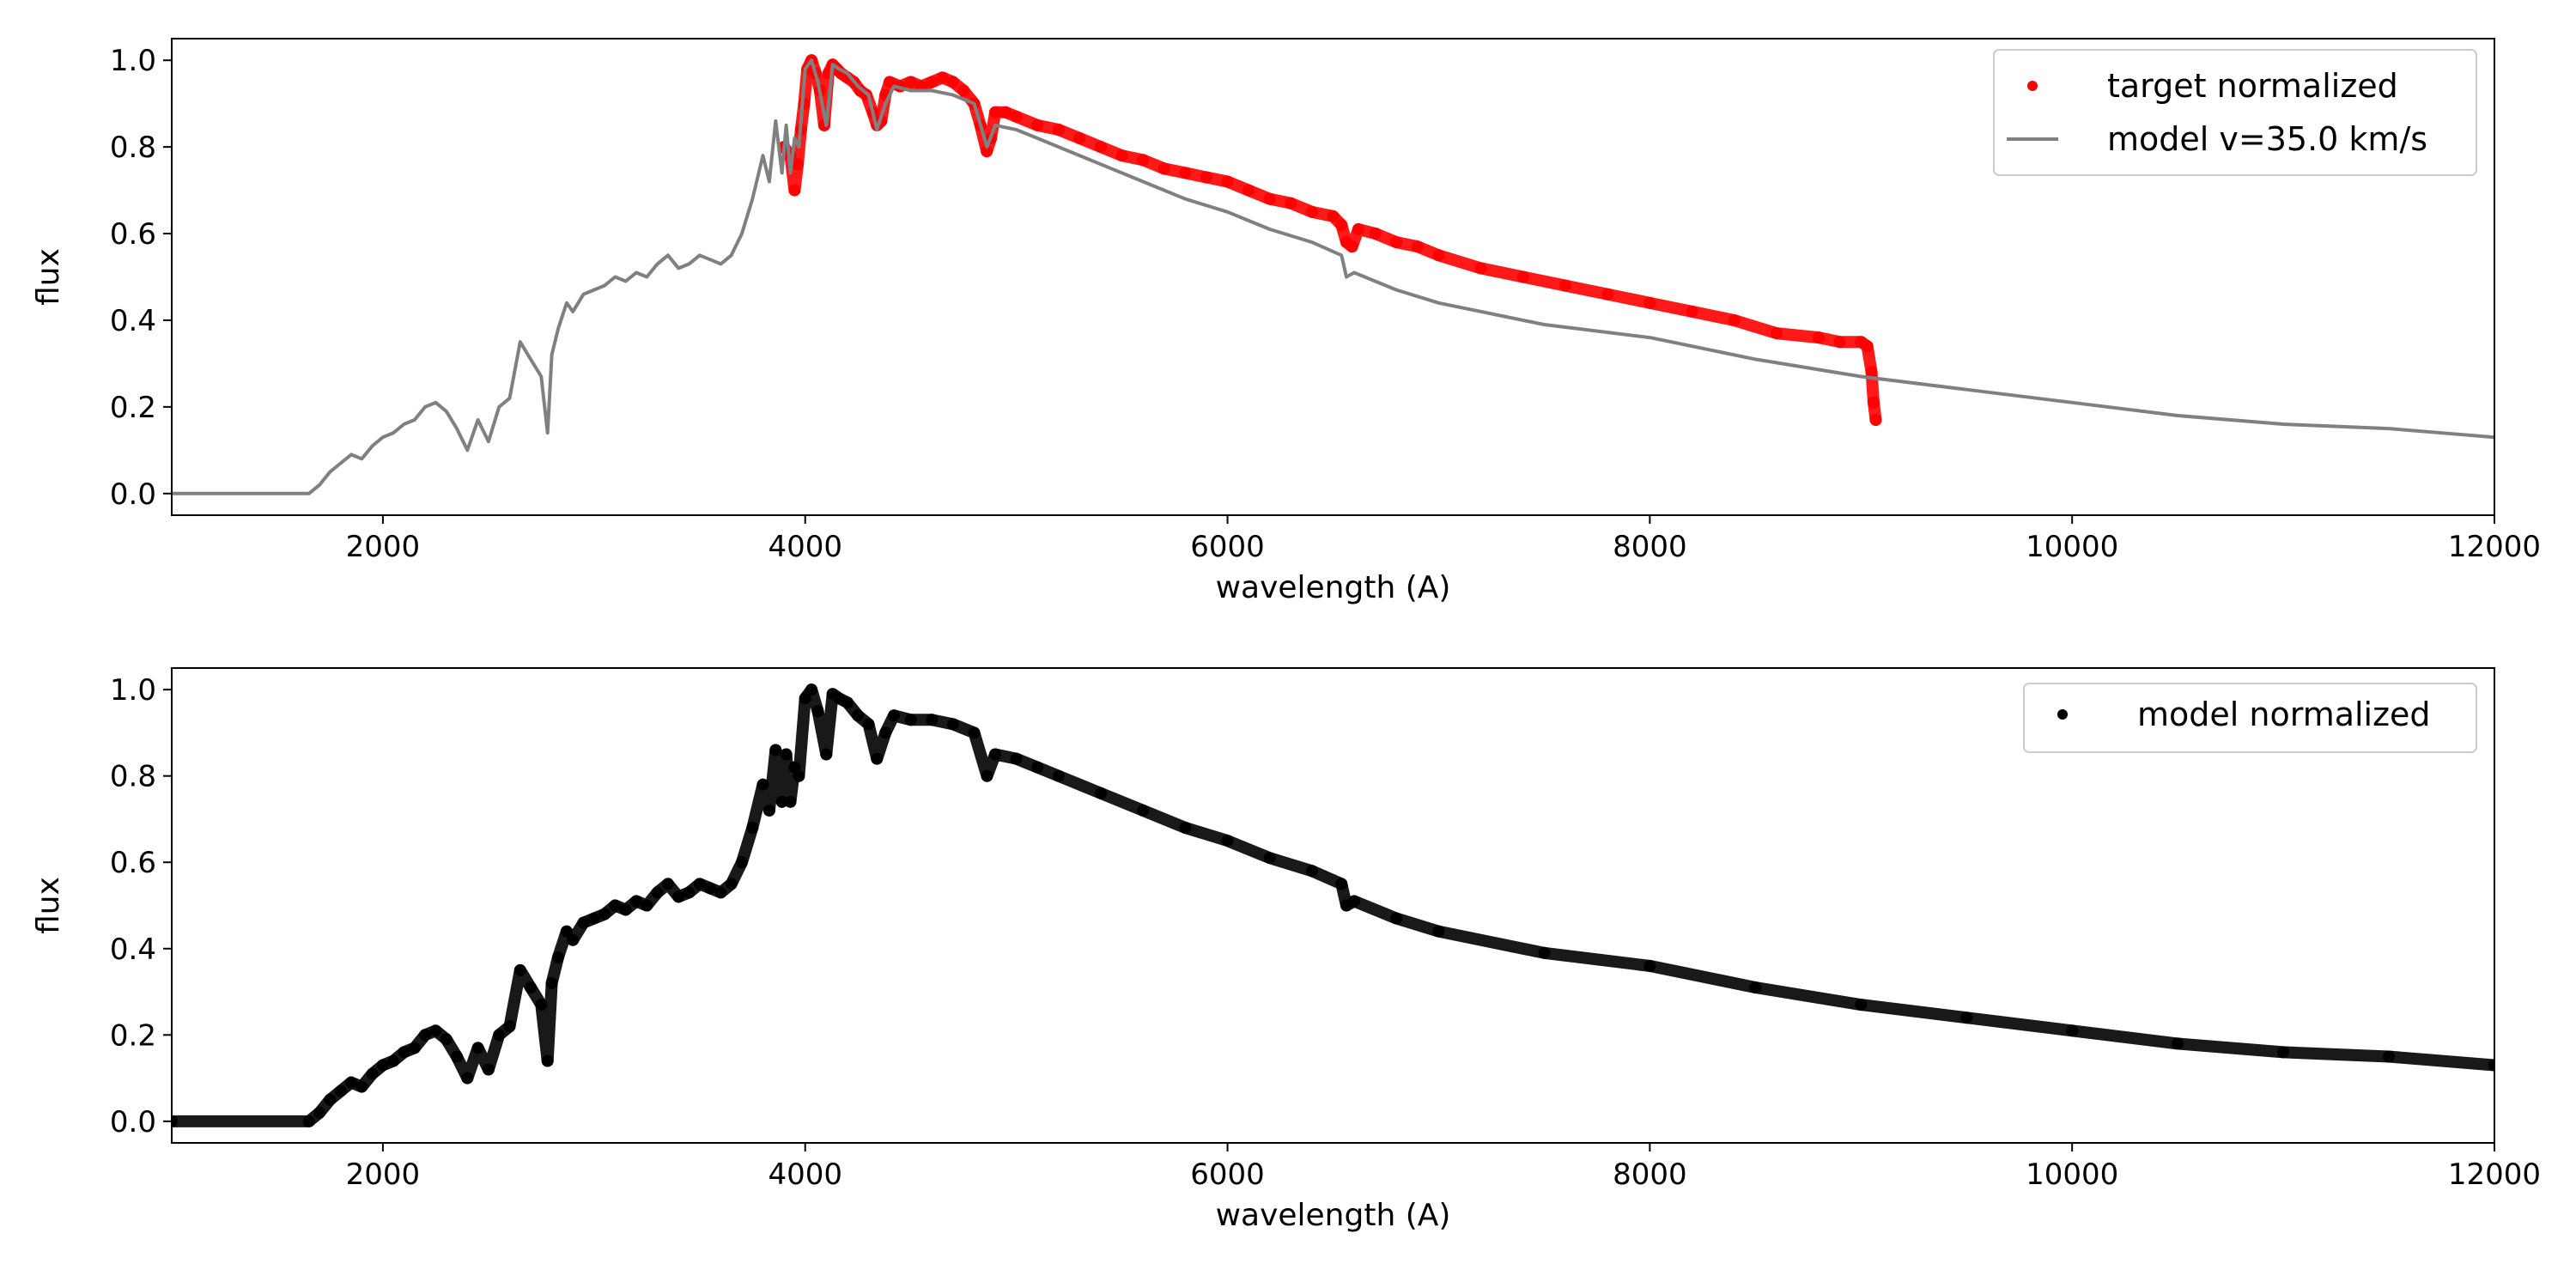 The image size is (2576, 1288). I want to click on x-tick-label: 8000, so click(1650, 547).